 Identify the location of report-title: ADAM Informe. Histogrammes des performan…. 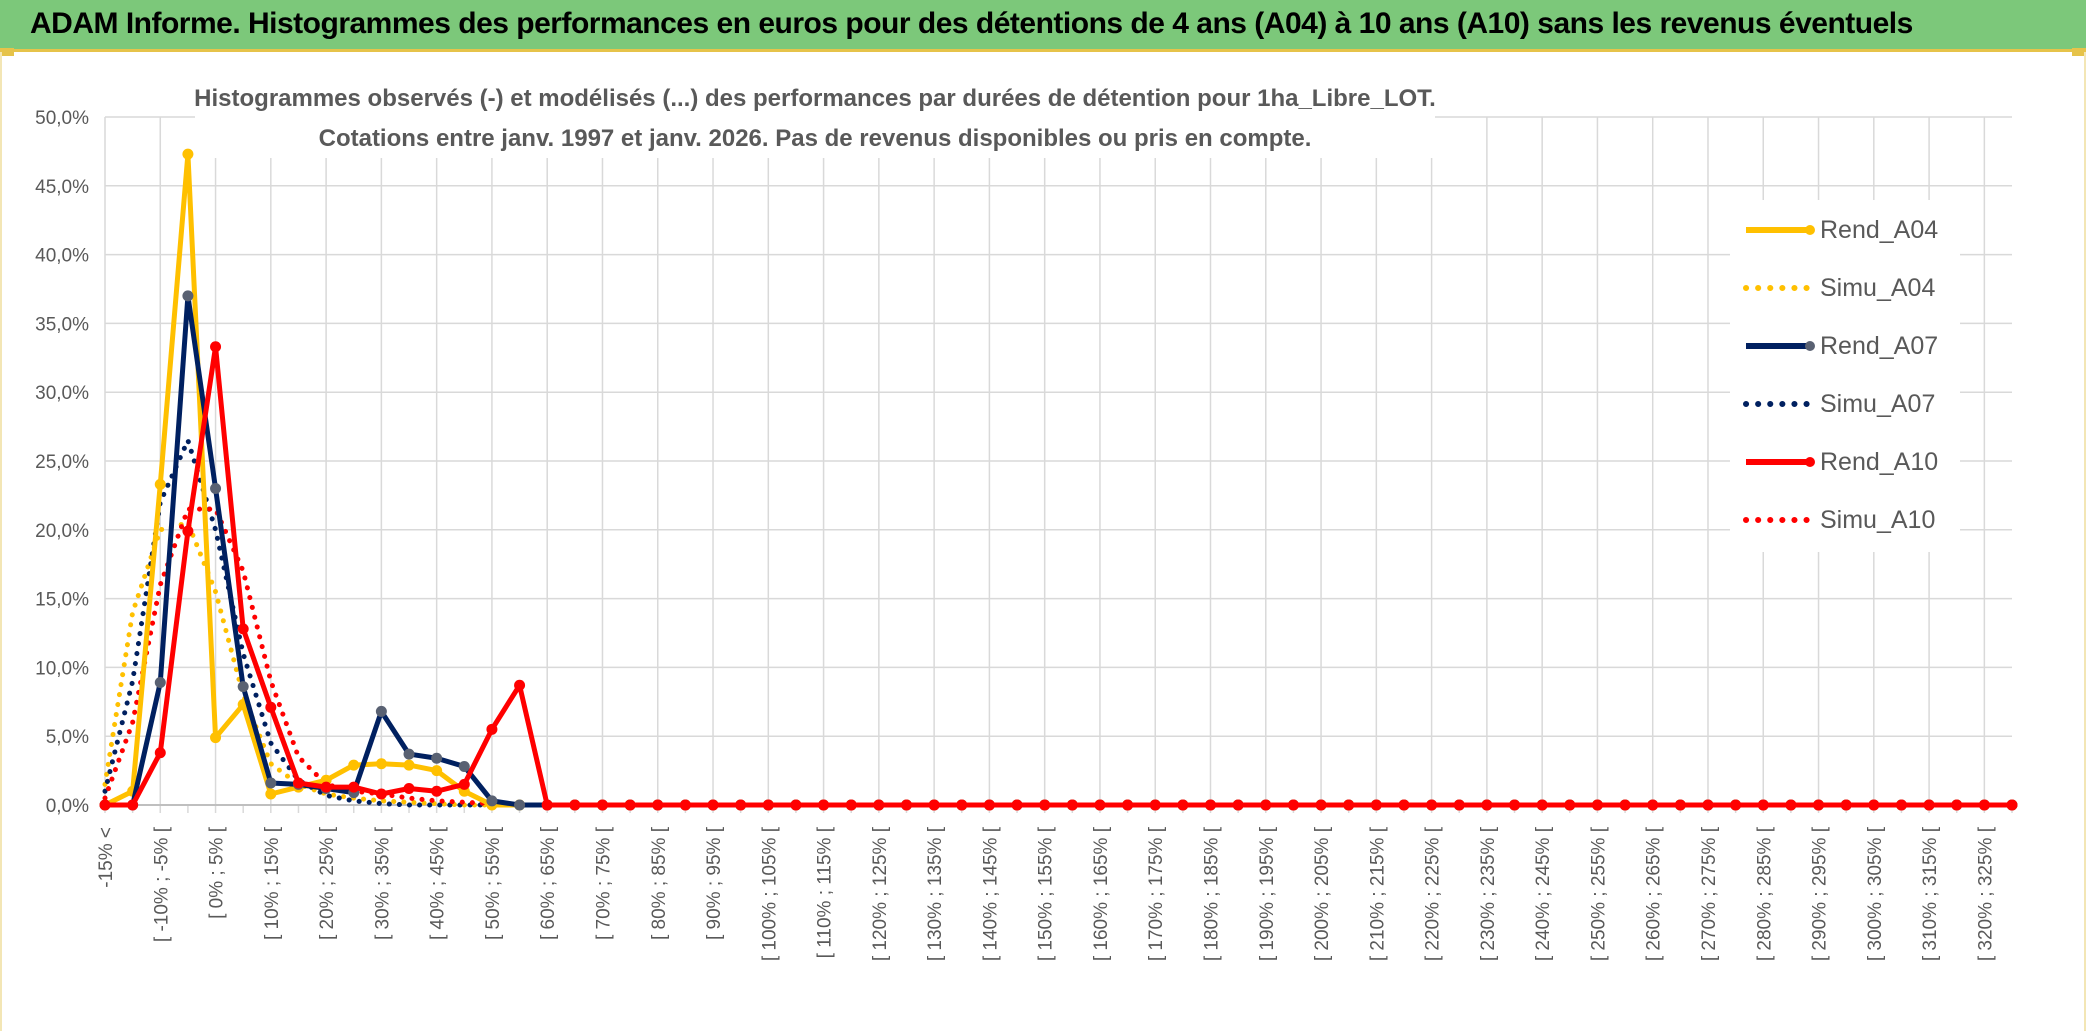
(971, 23).